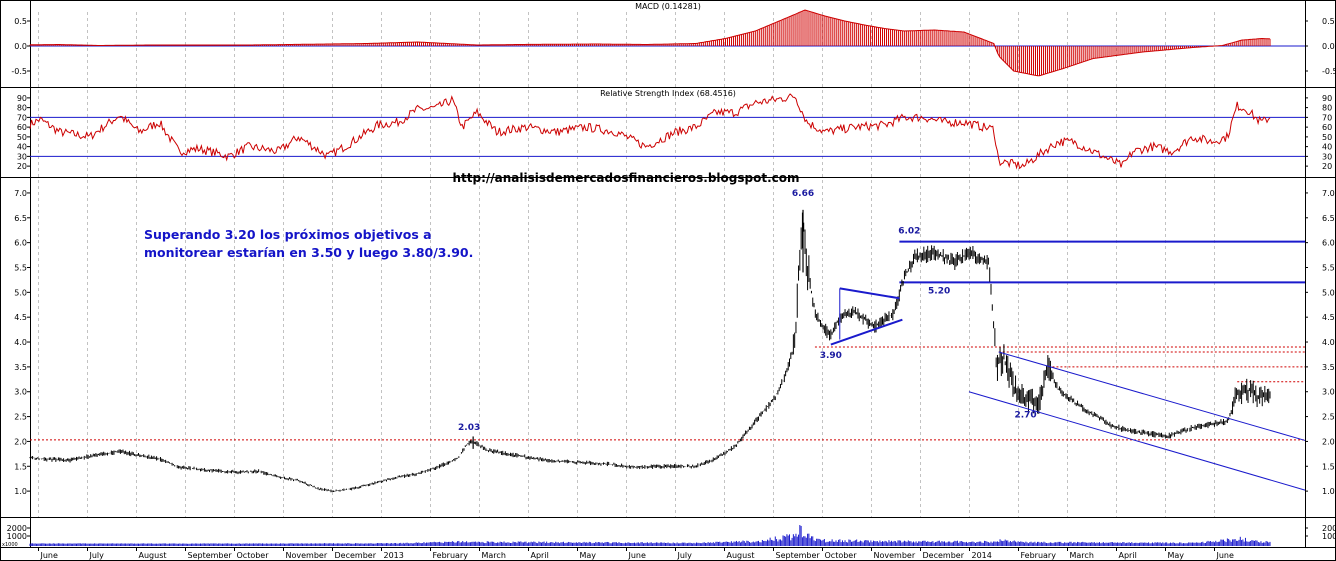 This screenshot has width=1336, height=561. Describe the element at coordinates (20, 46) in the screenshot. I see `y-tick-label-left: 0.0` at that location.